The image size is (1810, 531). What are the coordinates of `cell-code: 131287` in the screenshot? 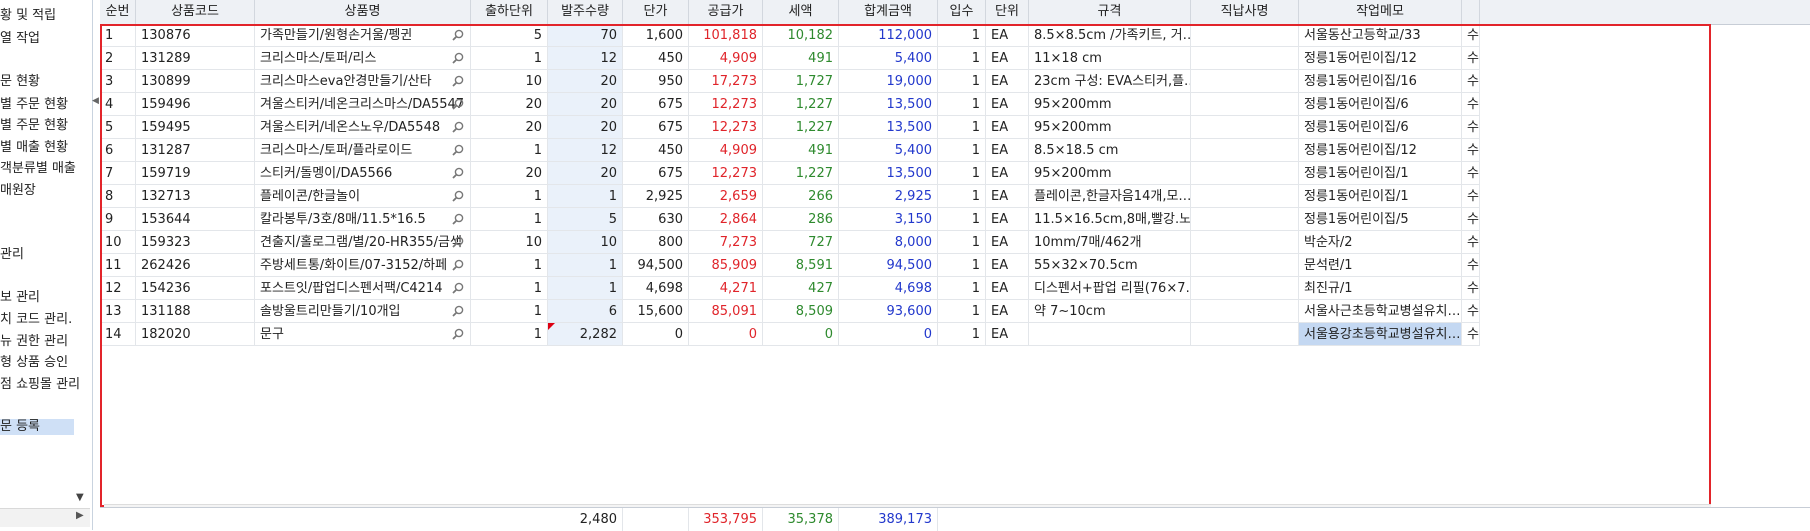 It's located at (195, 150).